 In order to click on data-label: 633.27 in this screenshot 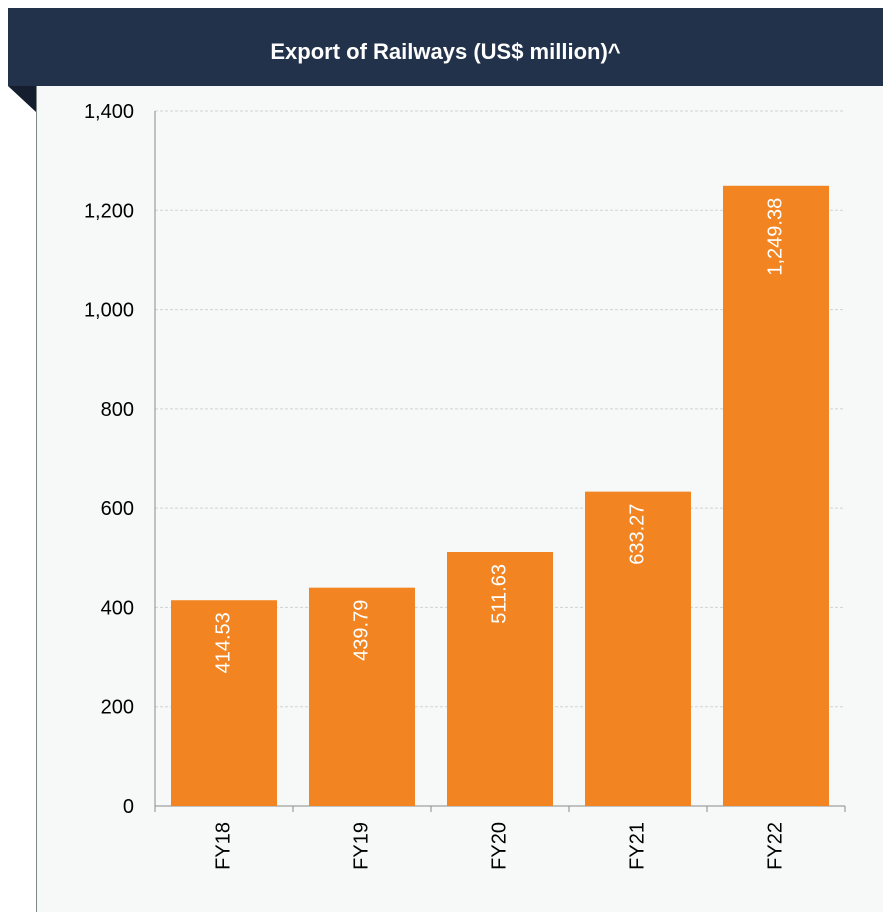, I will do `click(637, 534)`.